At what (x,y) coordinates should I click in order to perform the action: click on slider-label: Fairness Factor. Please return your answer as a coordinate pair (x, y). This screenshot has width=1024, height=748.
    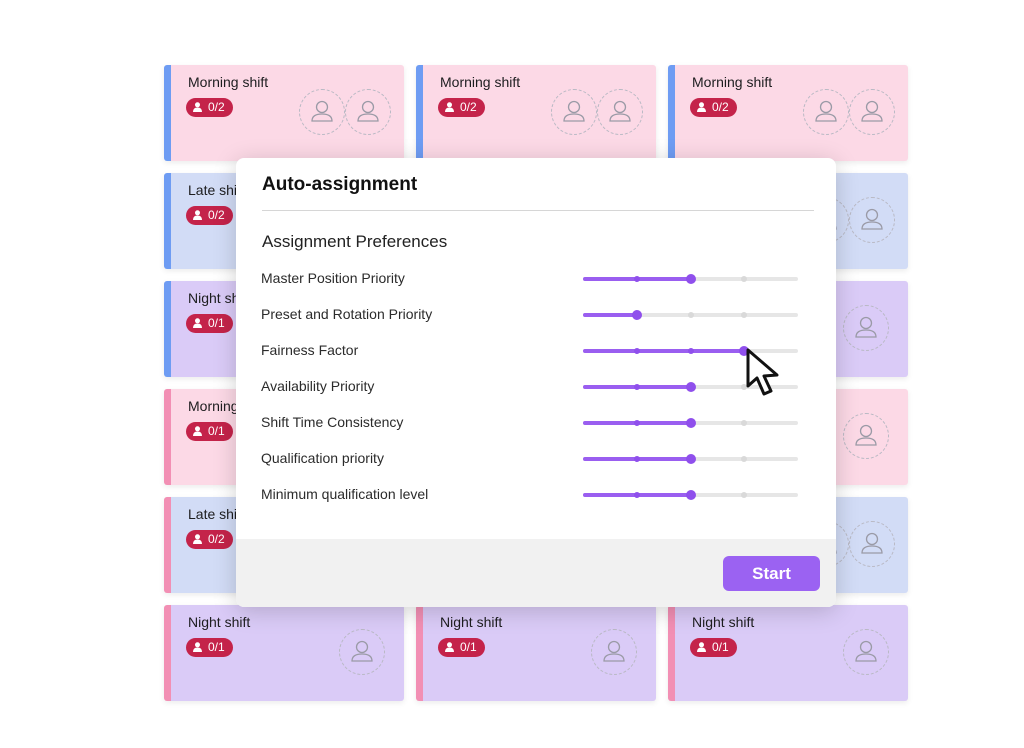
    Looking at the image, I should click on (310, 350).